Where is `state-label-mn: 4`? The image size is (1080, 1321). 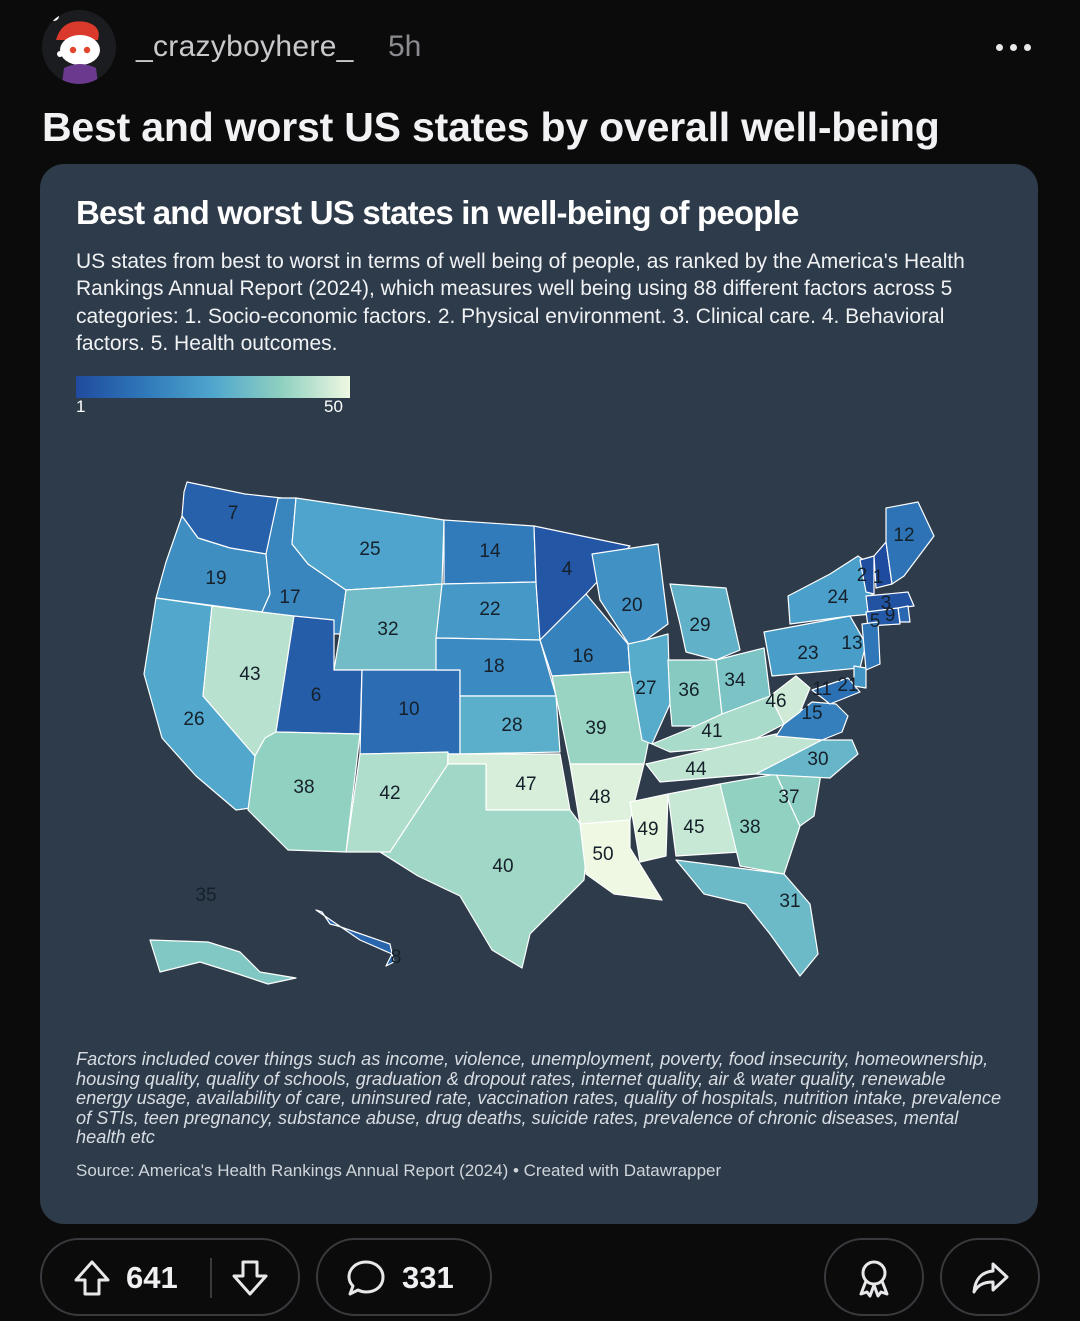 state-label-mn: 4 is located at coordinates (567, 569).